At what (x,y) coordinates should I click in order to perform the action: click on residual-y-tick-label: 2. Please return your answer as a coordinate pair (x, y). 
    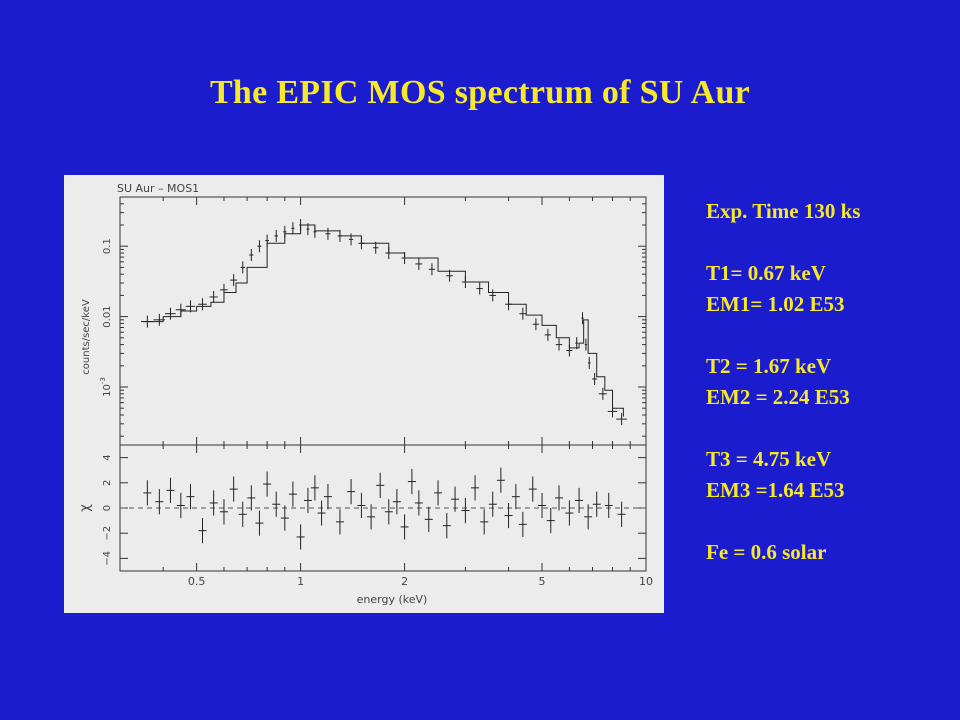
    Looking at the image, I should click on (107, 483).